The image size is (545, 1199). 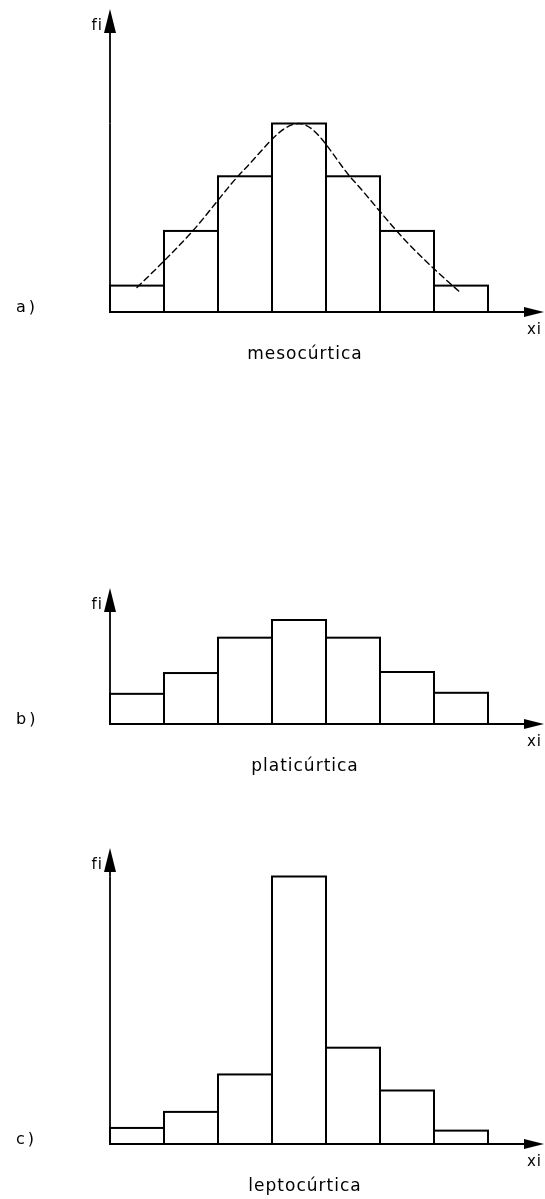 I want to click on text: mesocúrtica, so click(x=305, y=353).